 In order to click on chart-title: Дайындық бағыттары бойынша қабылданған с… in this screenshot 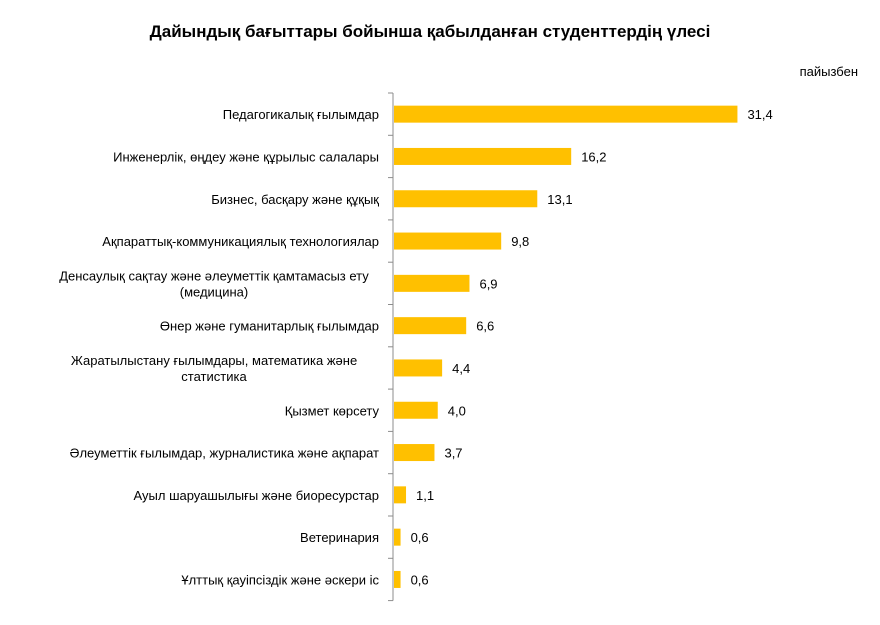, I will do `click(430, 31)`.